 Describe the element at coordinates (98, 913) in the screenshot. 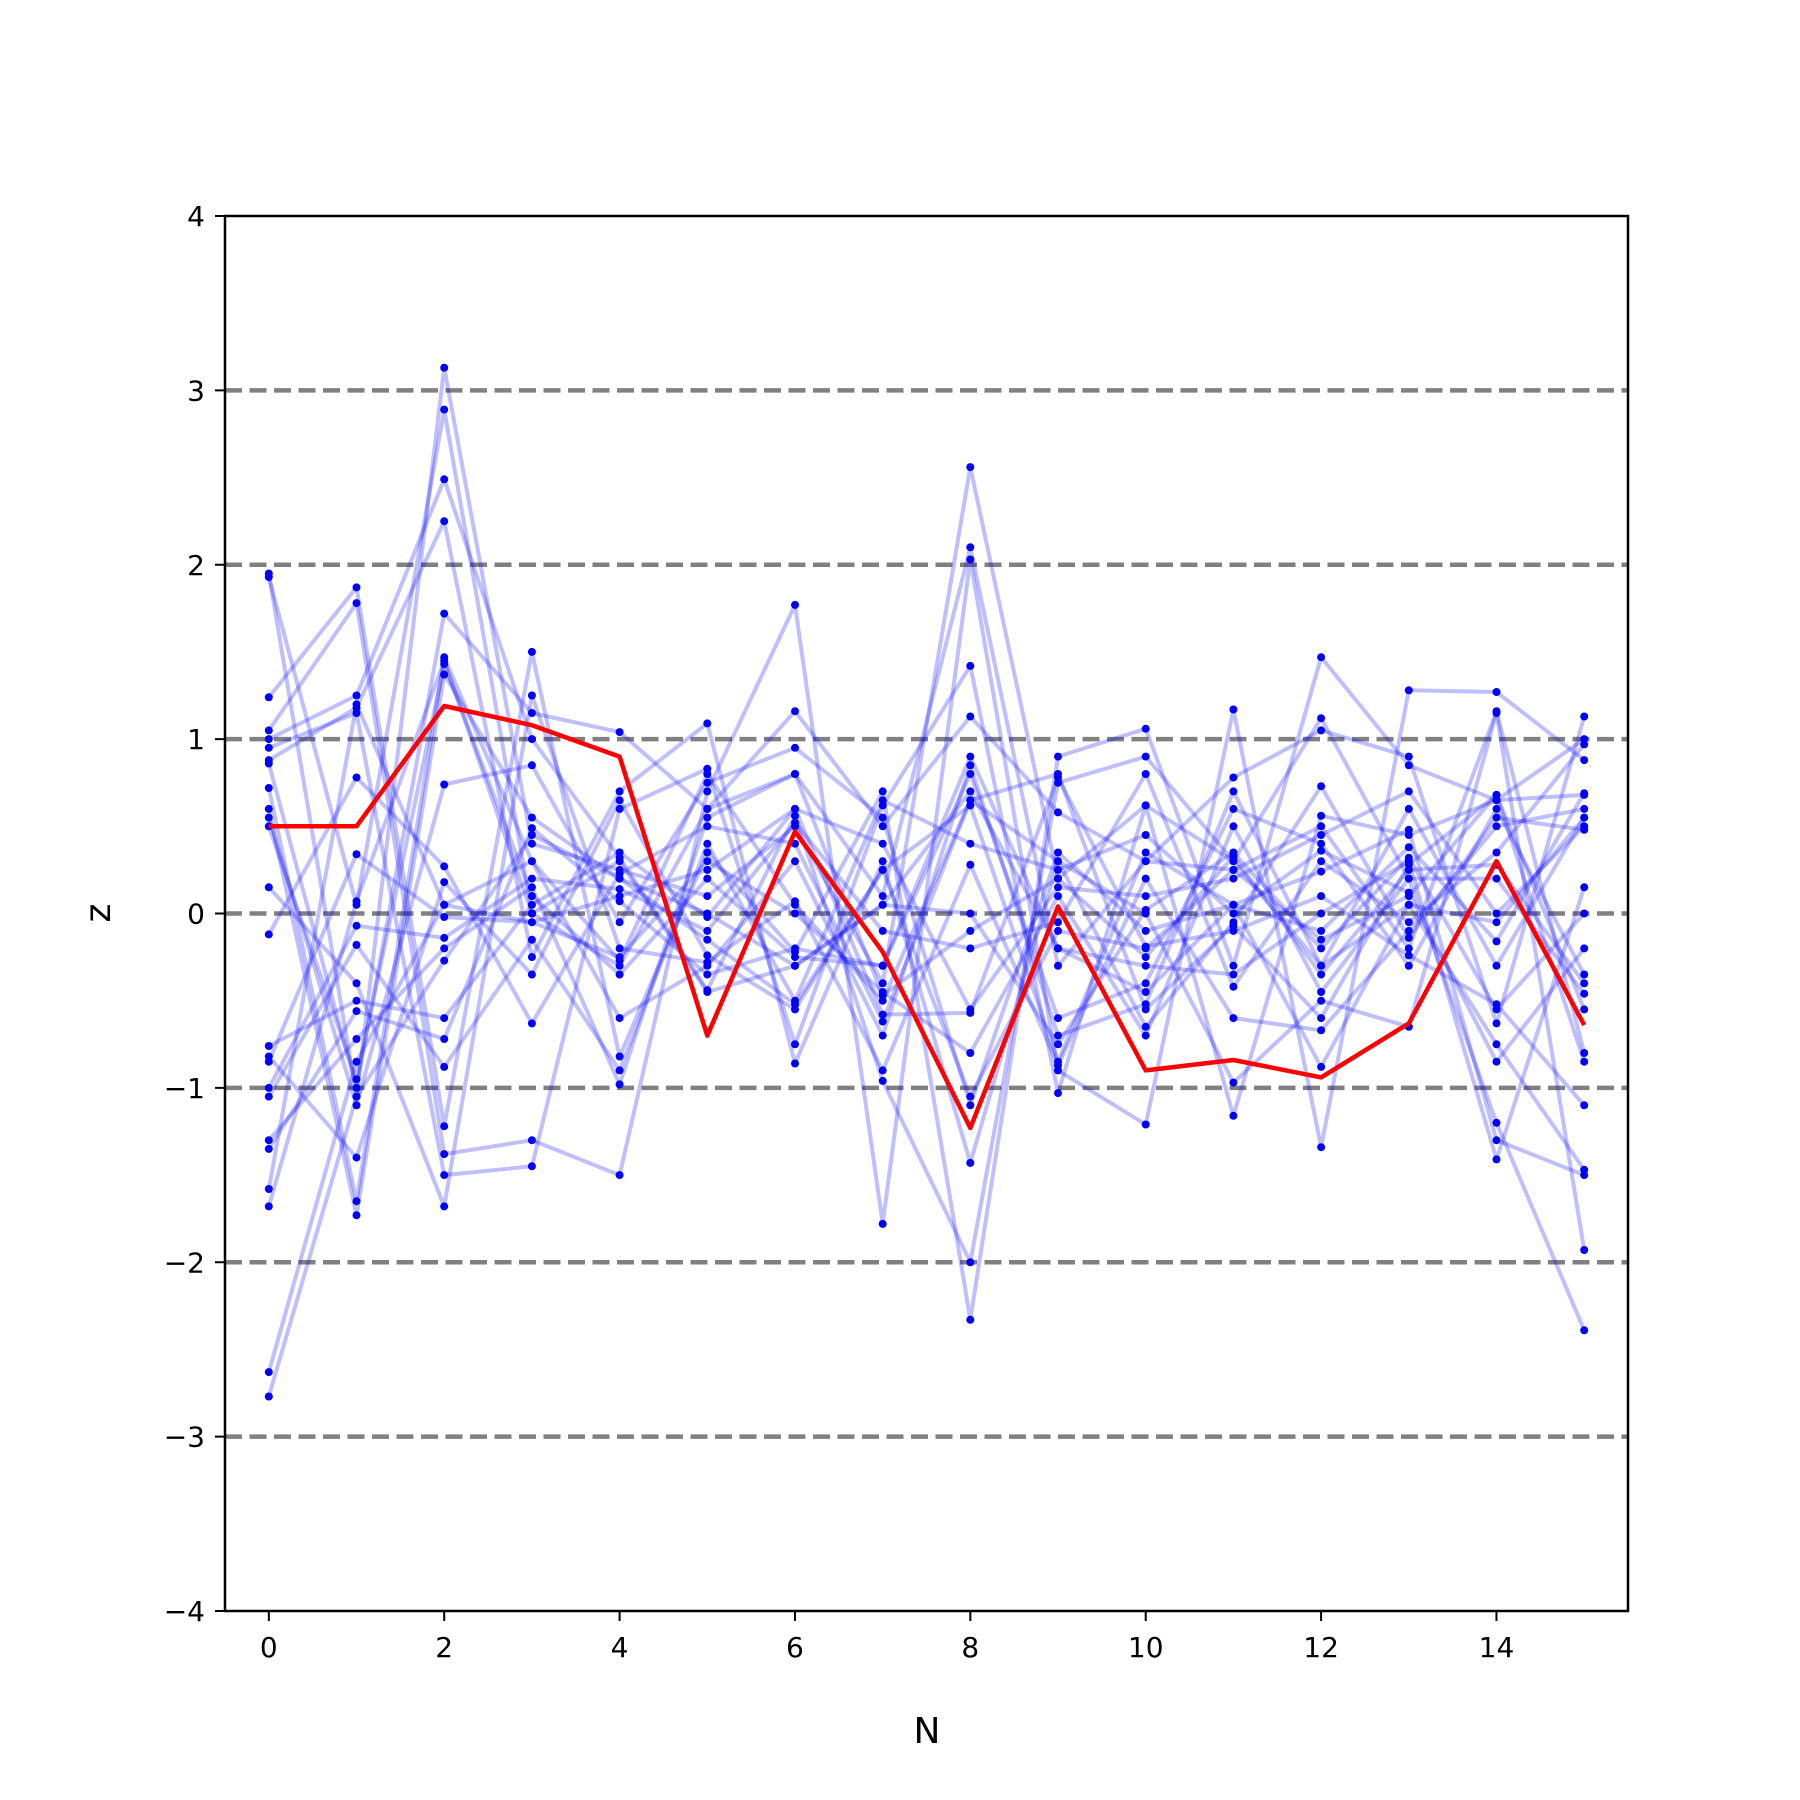

I see `y-axis-label: z` at that location.